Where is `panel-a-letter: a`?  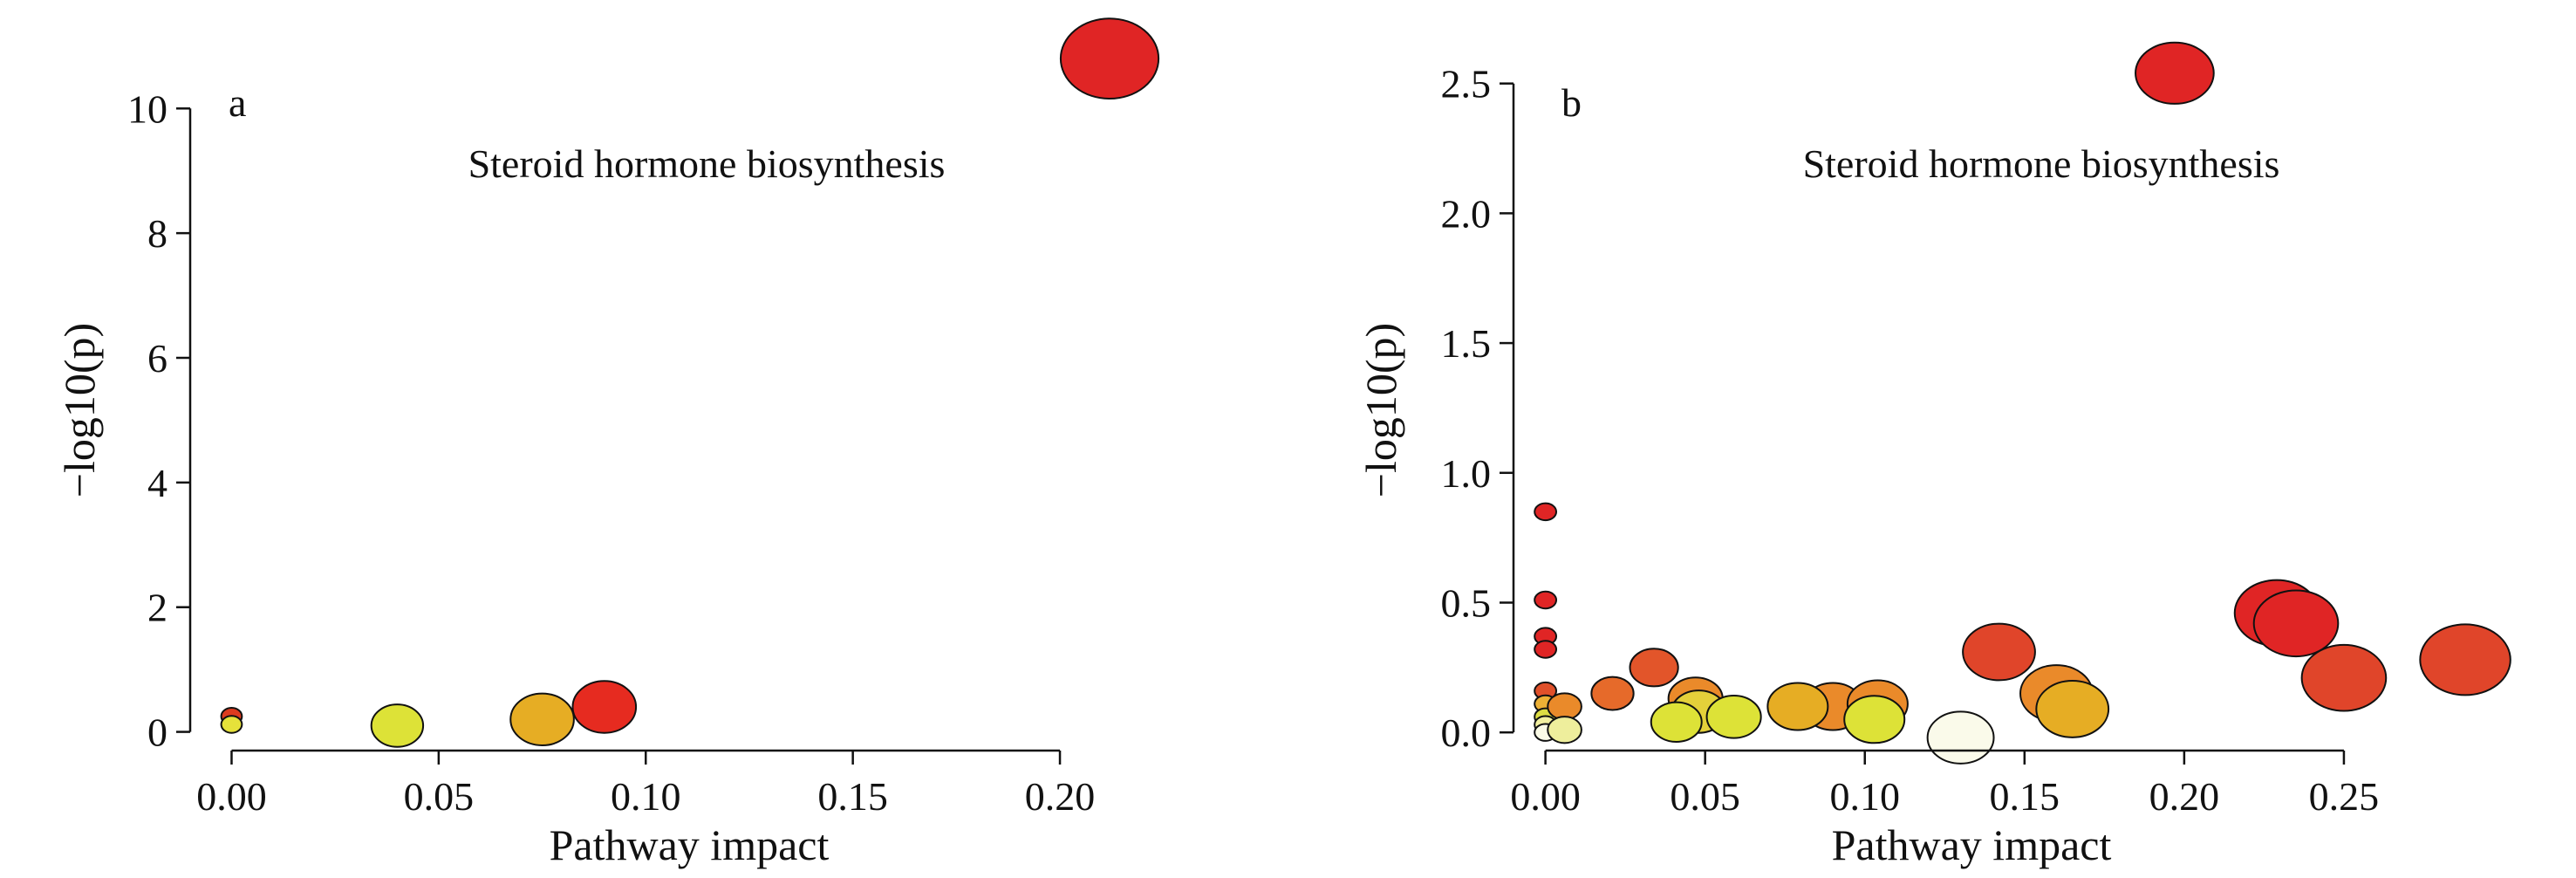 panel-a-letter: a is located at coordinates (237, 103).